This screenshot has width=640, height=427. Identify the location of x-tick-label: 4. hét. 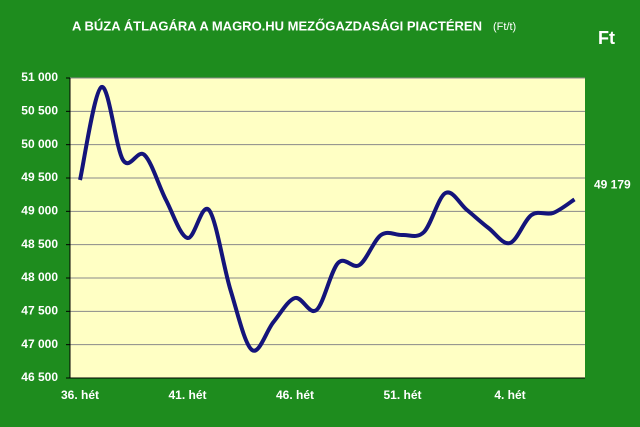
(509, 395).